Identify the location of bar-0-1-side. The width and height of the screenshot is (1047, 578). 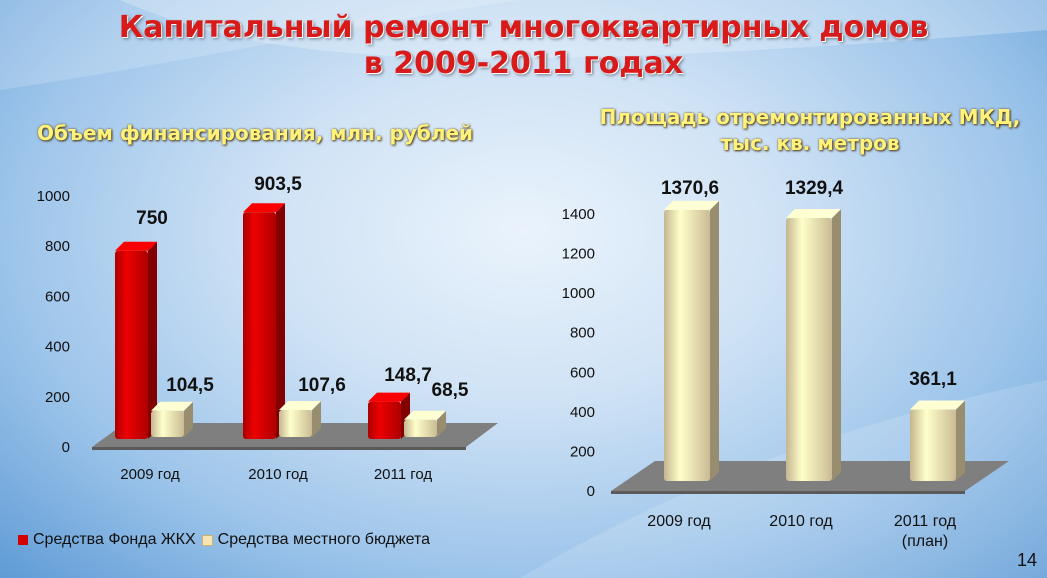
(280, 321).